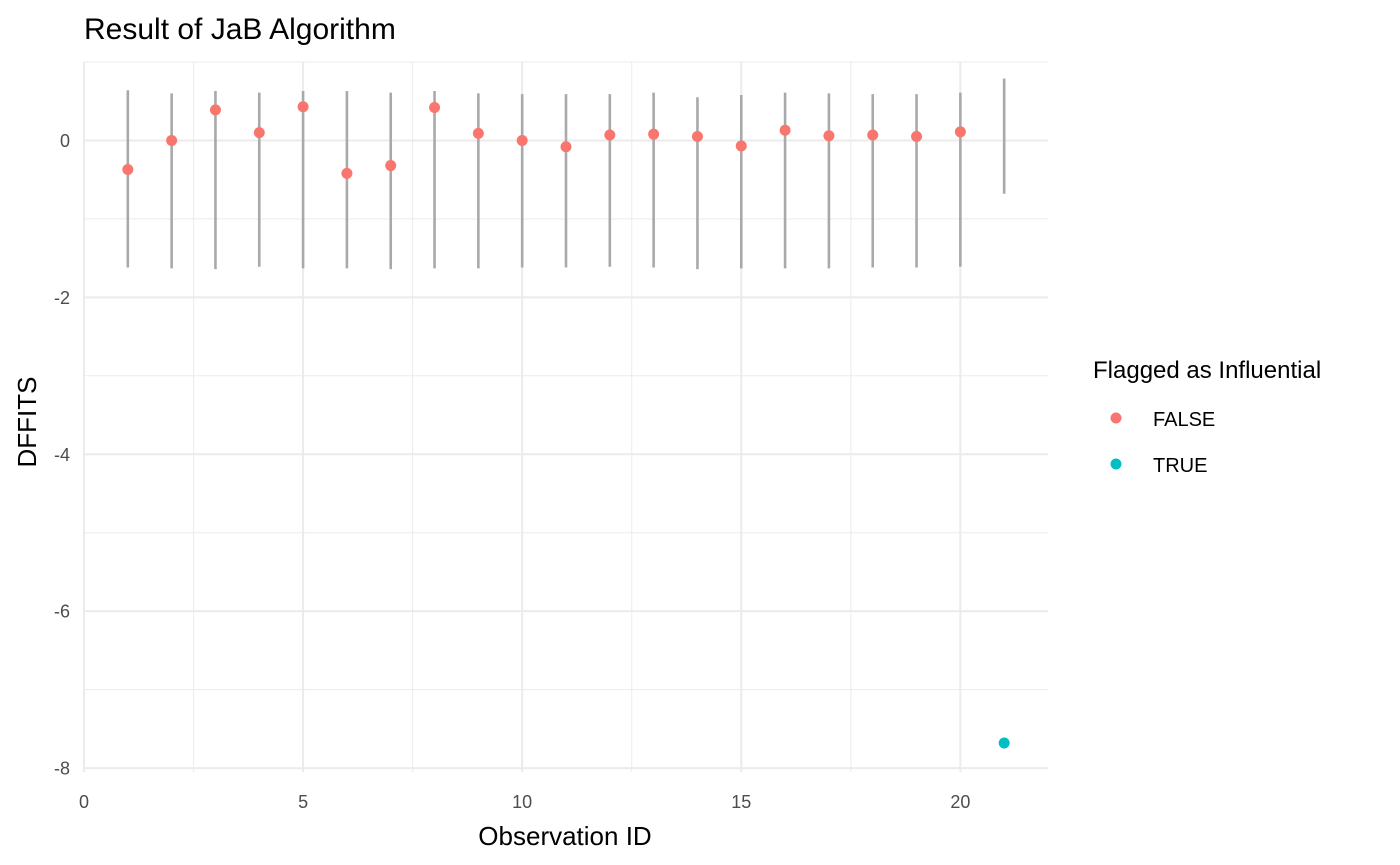 The height and width of the screenshot is (865, 1400). What do you see at coordinates (62, 769) in the screenshot?
I see `y-tick-label: -8` at bounding box center [62, 769].